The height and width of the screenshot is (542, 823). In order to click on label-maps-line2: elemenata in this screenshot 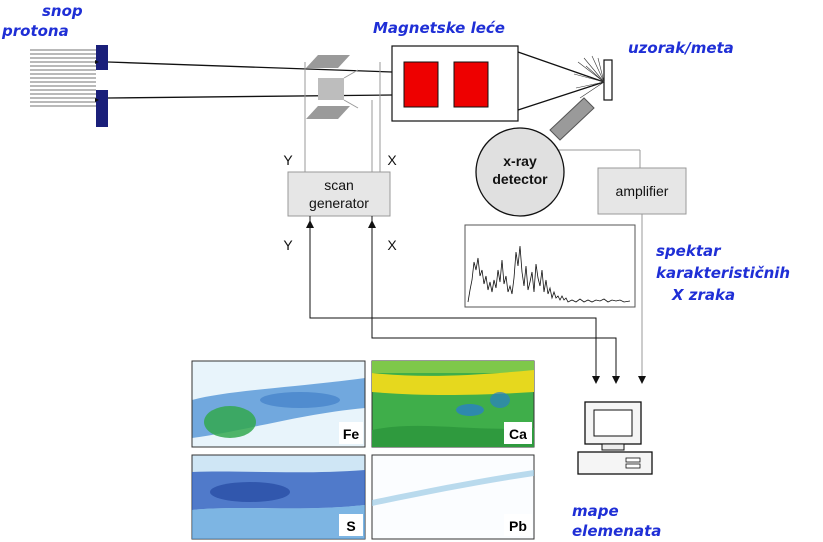, I will do `click(616, 531)`.